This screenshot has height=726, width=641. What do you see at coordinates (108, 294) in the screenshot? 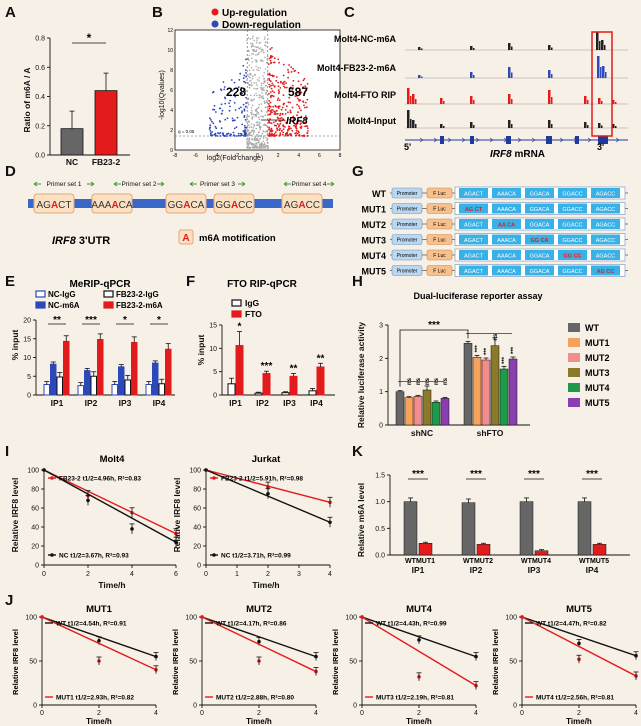
I see `e-legend-swatch` at bounding box center [108, 294].